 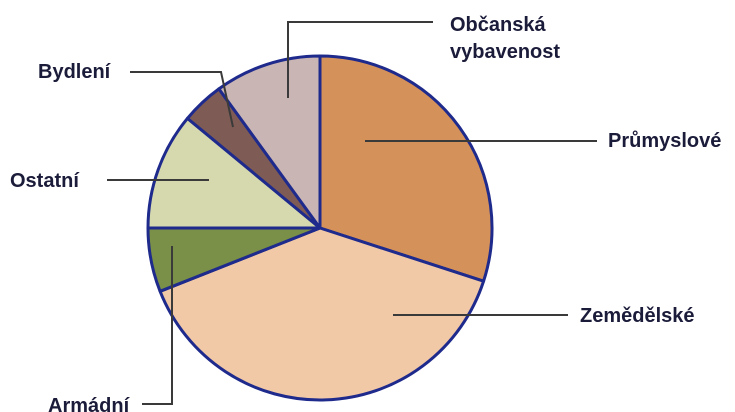 I want to click on leader-line-obcanska-vybavenost, so click(x=360, y=59).